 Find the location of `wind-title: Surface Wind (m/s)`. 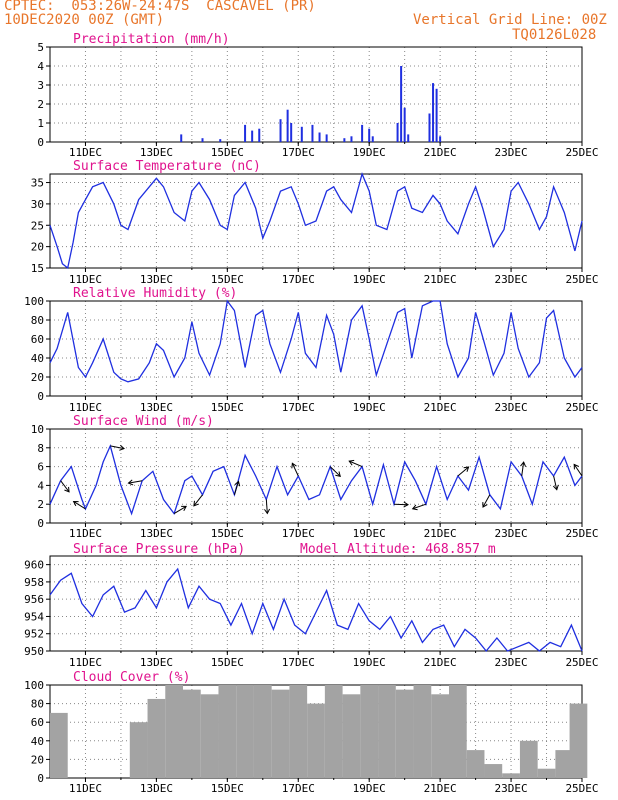

wind-title: Surface Wind (m/s) is located at coordinates (143, 421).